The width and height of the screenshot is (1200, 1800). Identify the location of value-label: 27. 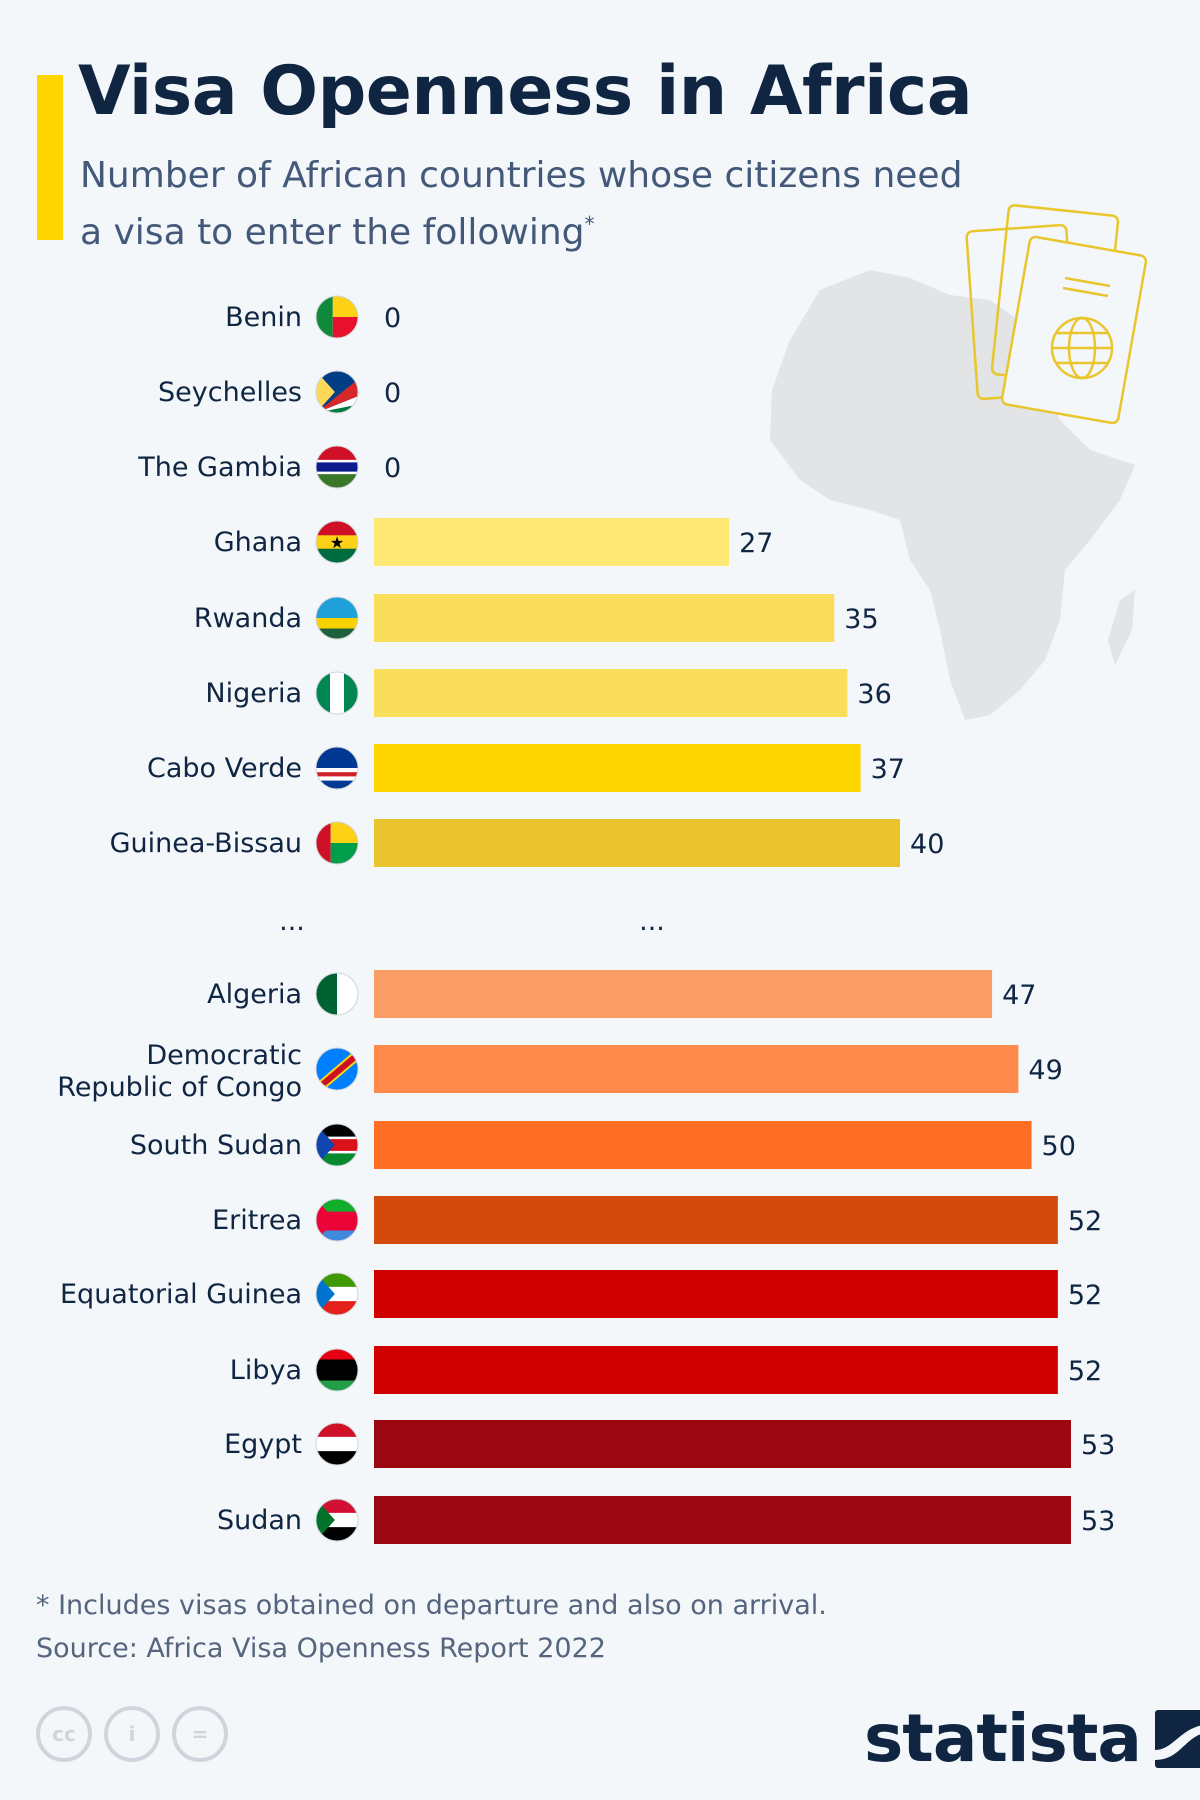
(756, 543).